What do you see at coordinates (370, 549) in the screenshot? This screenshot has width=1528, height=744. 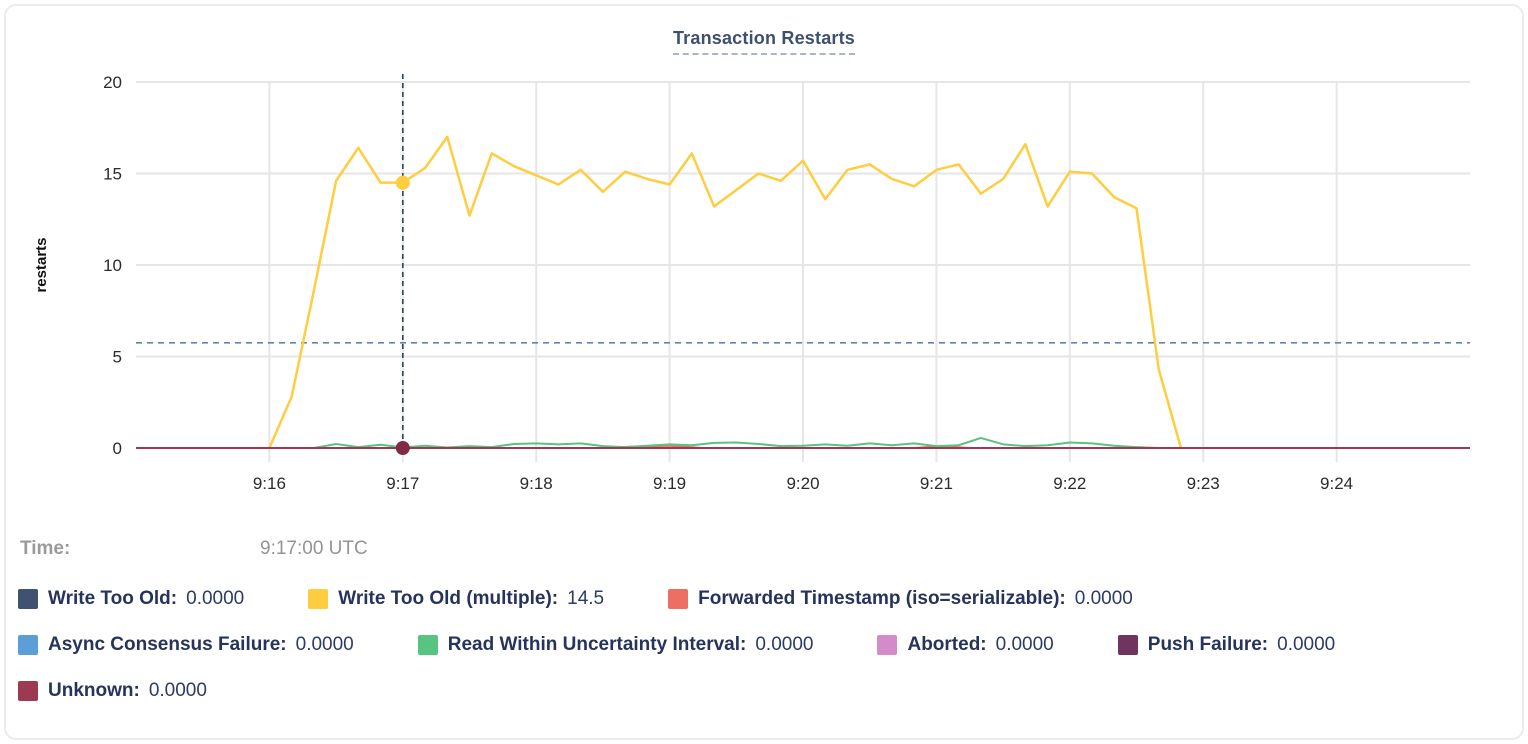 I see `time-readout: Time: 9:17:00 UTC` at bounding box center [370, 549].